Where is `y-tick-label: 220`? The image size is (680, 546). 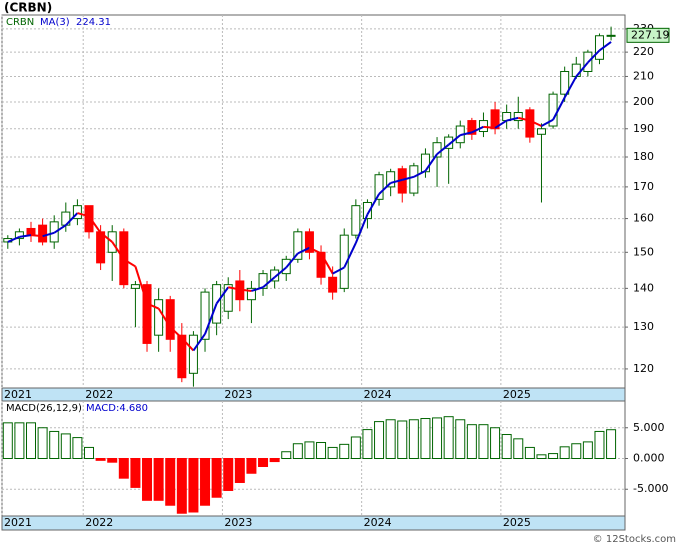 y-tick-label: 220 is located at coordinates (643, 51).